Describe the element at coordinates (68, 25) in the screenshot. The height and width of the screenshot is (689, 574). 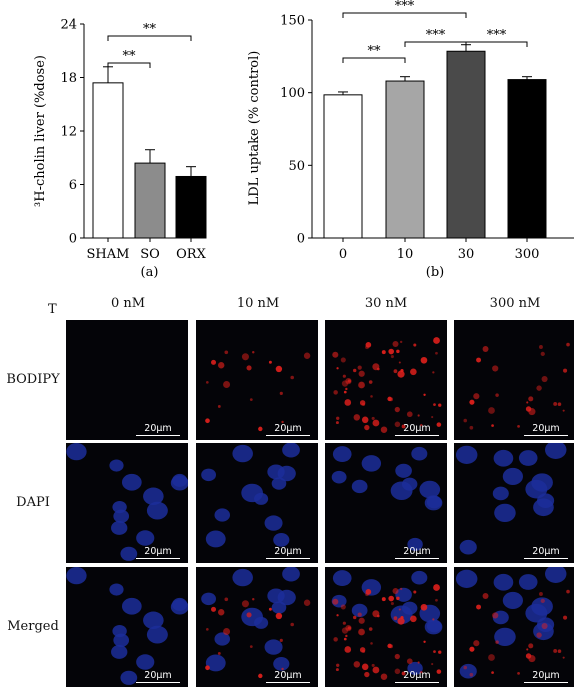
I see `y-tick-label: 24` at that location.